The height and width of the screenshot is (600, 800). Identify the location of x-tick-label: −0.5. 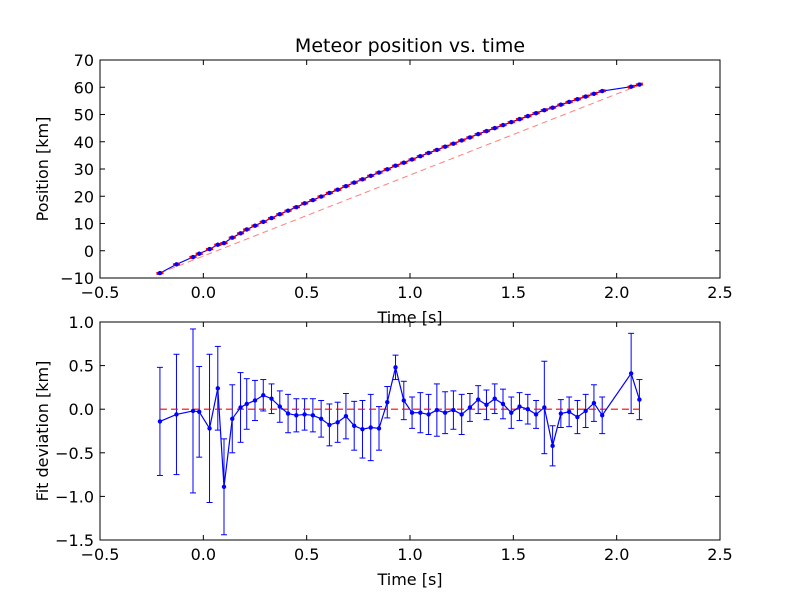
(100, 554).